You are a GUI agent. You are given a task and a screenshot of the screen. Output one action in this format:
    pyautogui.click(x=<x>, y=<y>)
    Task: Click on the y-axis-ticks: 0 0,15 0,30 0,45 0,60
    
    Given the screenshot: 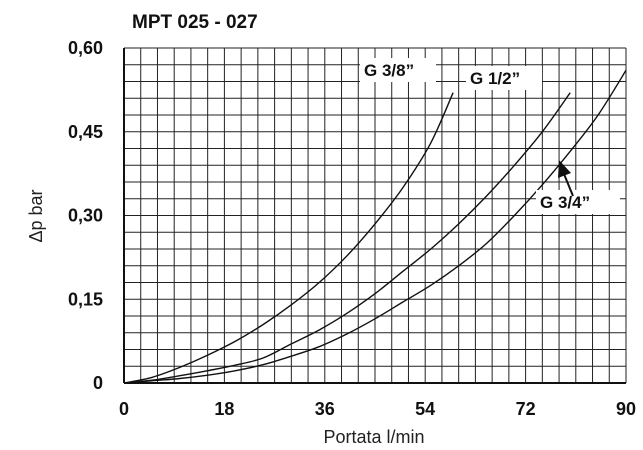 What is the action you would take?
    pyautogui.click(x=85, y=215)
    